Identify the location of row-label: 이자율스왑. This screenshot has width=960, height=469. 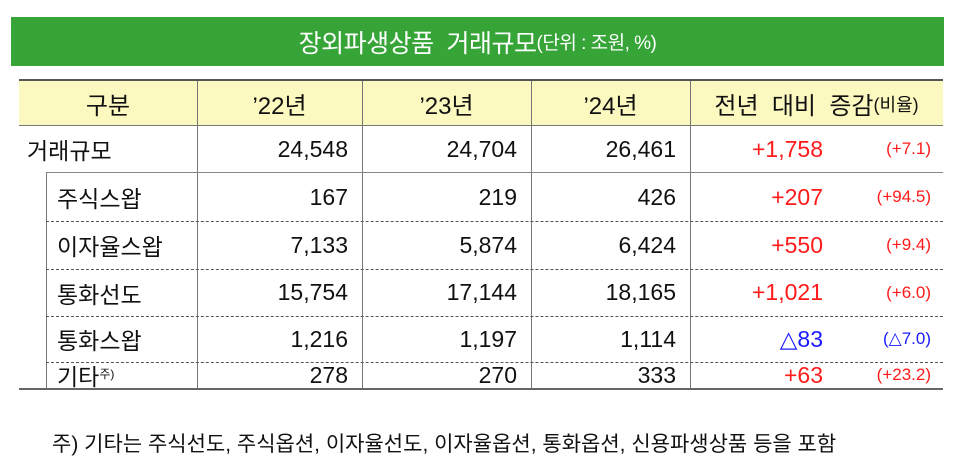
(110, 247).